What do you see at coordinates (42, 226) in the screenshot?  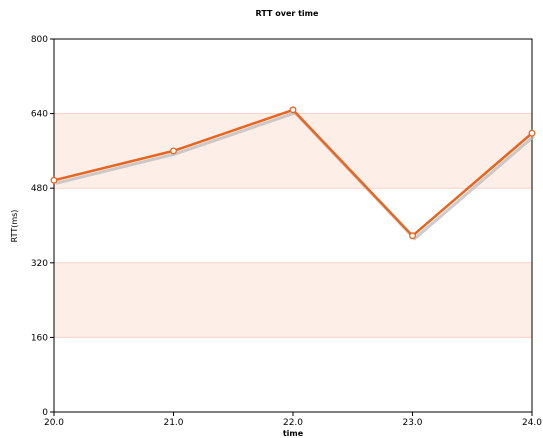 I see `y-axis: 0 160 320 480 640 800` at bounding box center [42, 226].